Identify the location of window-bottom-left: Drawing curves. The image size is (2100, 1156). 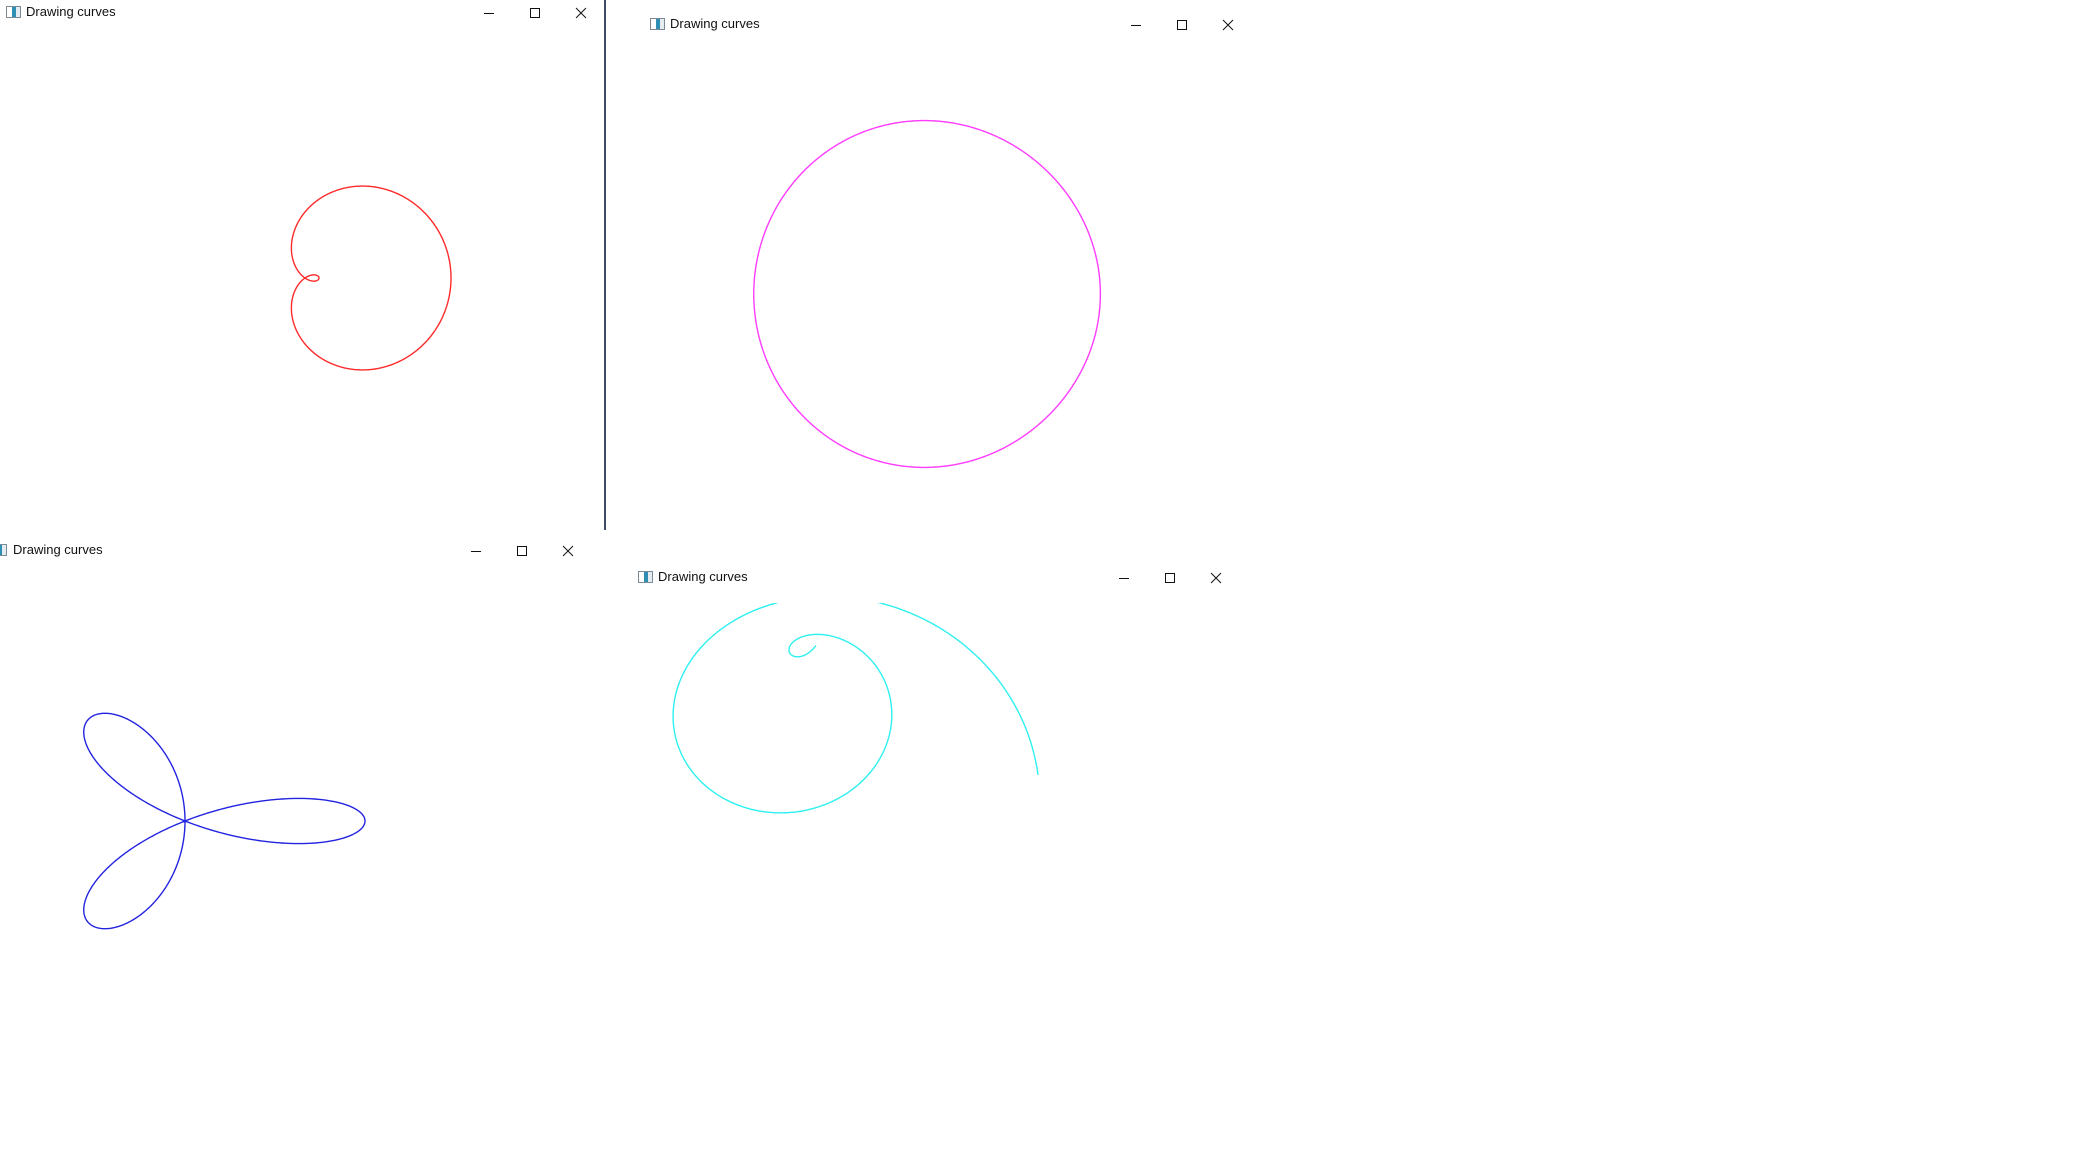
(300, 818).